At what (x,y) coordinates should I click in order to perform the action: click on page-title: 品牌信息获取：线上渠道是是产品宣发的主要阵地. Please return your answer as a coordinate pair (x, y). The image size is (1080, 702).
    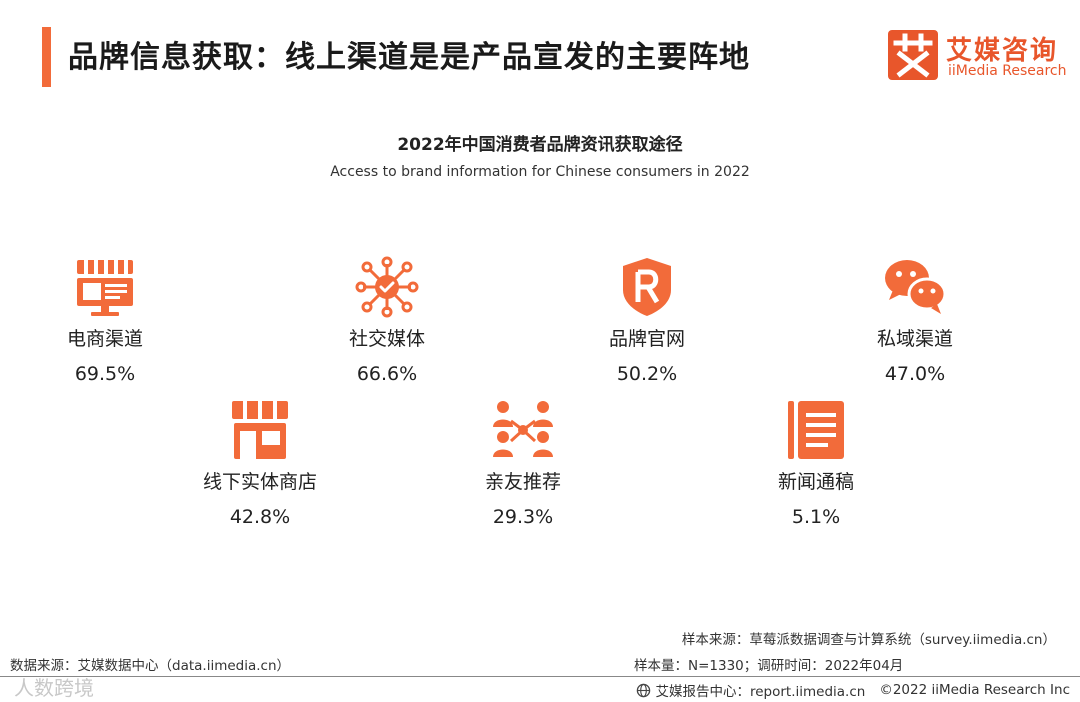
    Looking at the image, I should click on (409, 57).